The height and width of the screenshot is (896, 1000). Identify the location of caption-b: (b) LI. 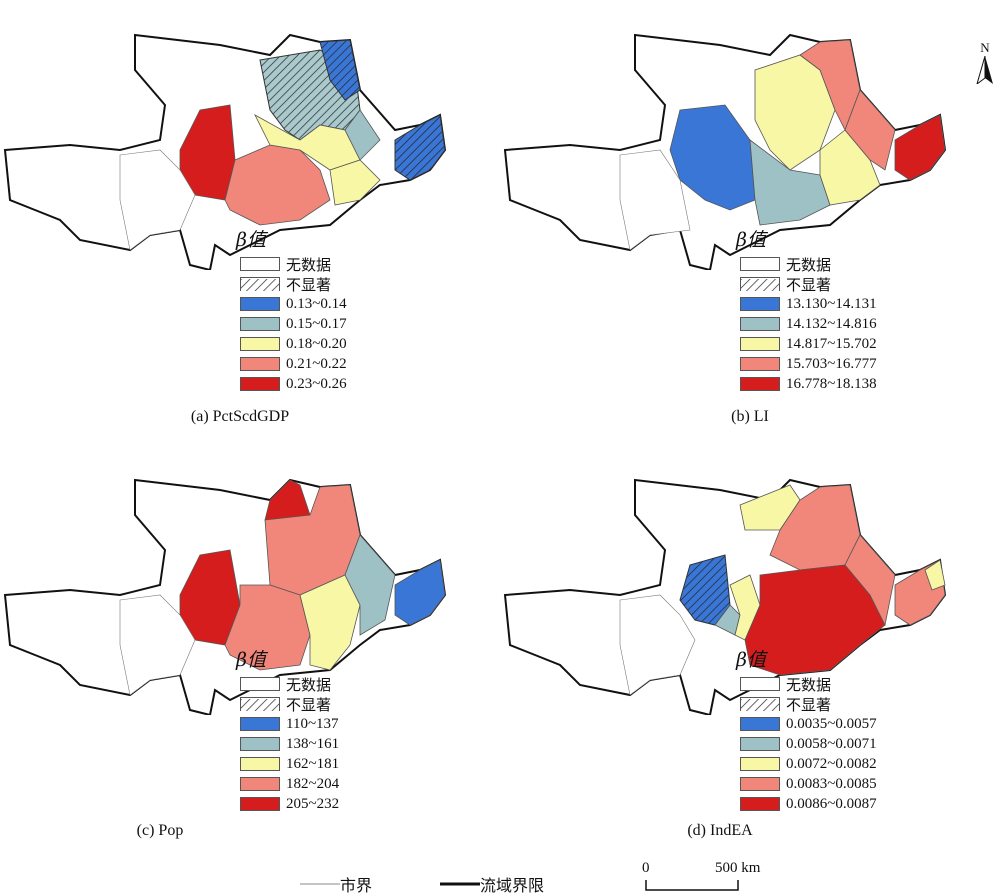
(750, 416).